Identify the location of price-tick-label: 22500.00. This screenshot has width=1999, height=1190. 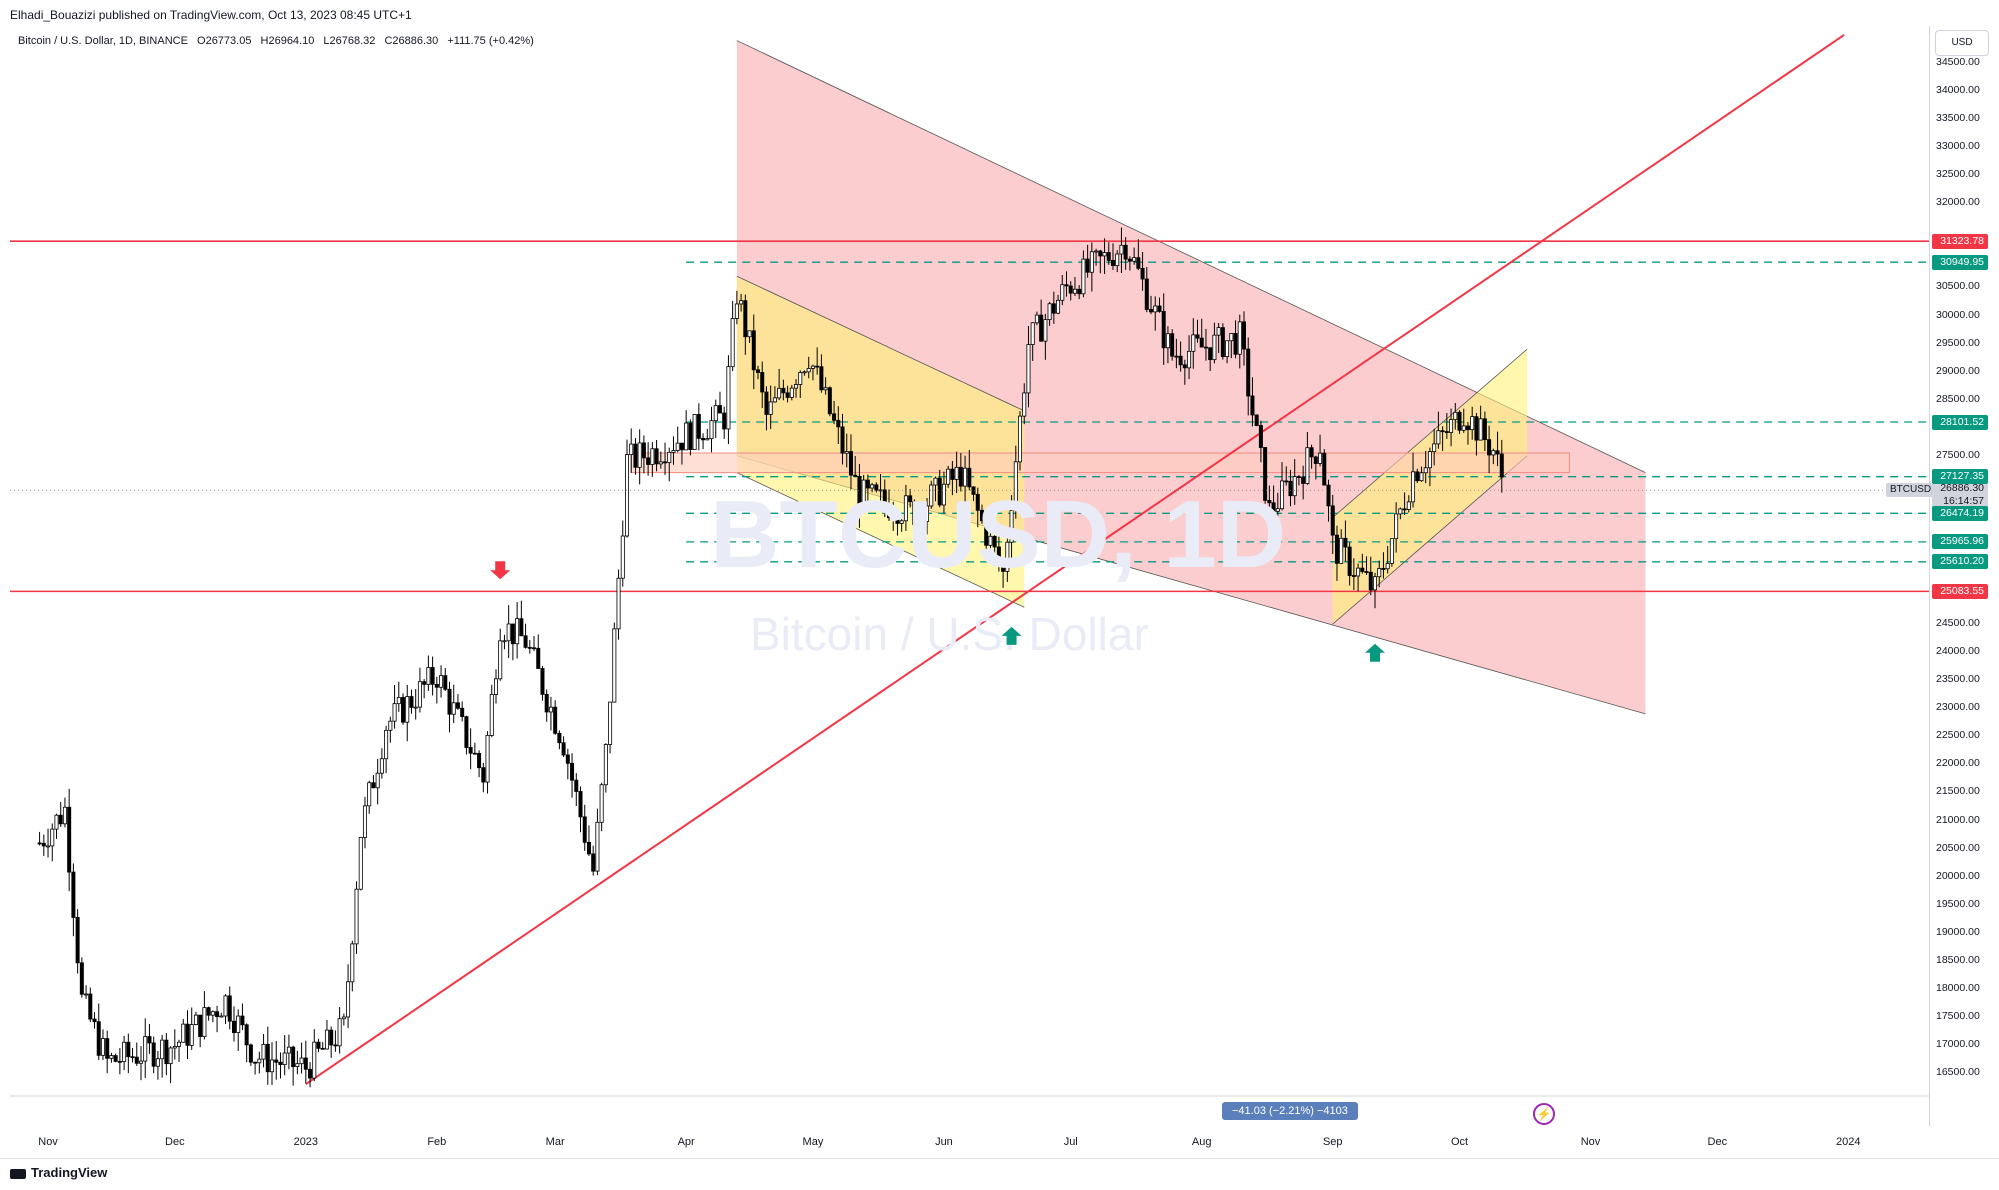
(1958, 735).